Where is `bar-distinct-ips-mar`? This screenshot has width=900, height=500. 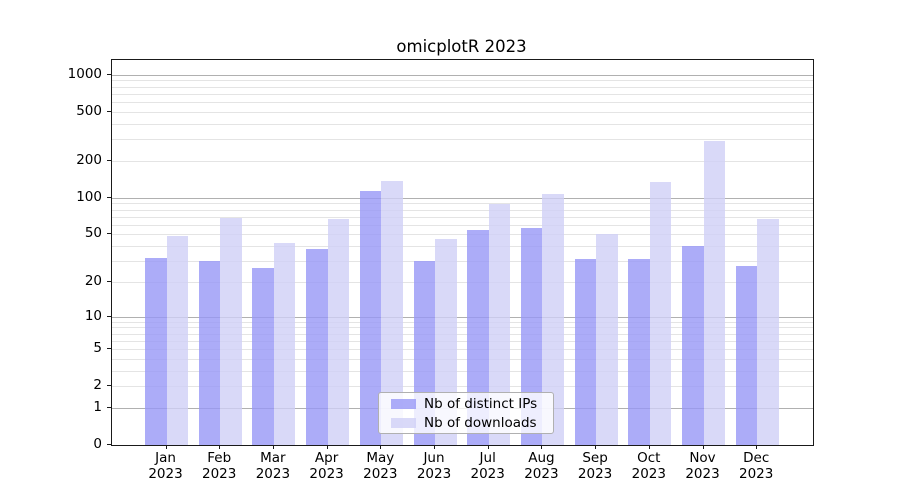
bar-distinct-ips-mar is located at coordinates (263, 356).